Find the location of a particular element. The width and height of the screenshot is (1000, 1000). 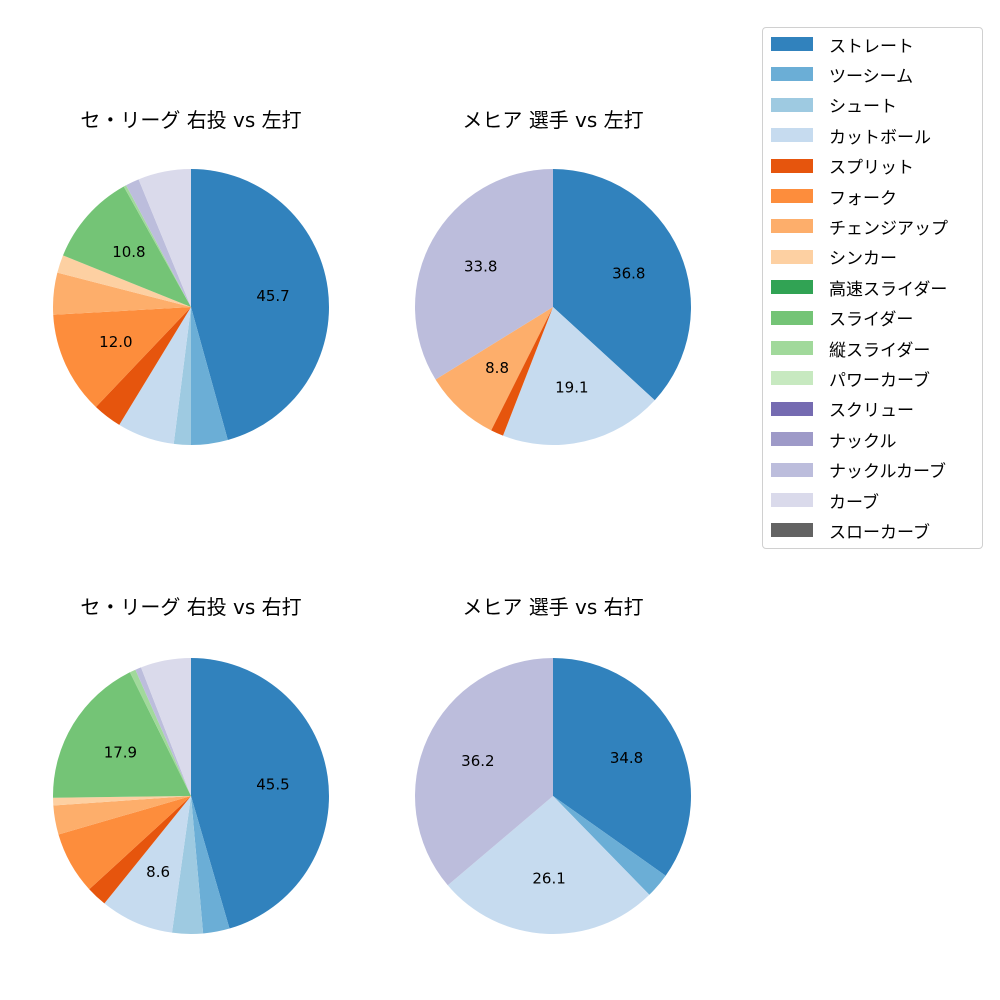

legend-item: 縦スライダー is located at coordinates (851, 349).